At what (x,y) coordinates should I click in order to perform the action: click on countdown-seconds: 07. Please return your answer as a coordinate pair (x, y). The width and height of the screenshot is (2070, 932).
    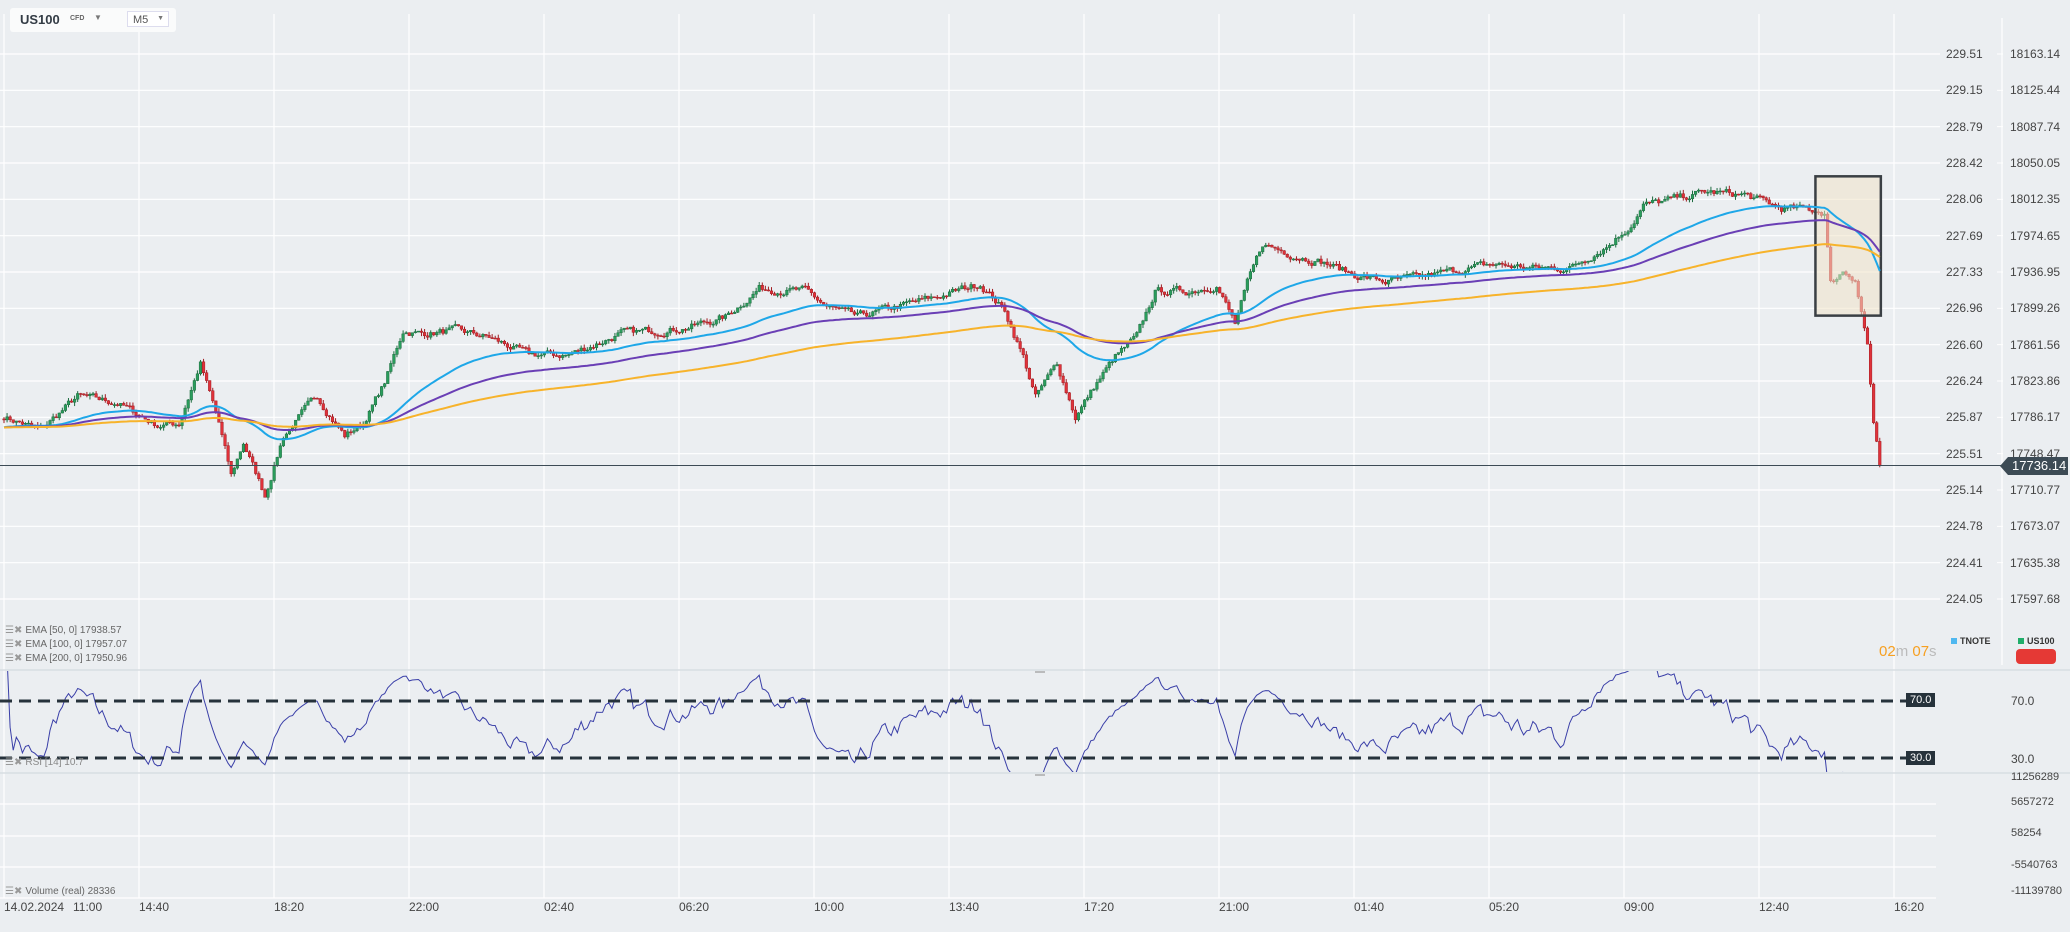
    Looking at the image, I should click on (1921, 651).